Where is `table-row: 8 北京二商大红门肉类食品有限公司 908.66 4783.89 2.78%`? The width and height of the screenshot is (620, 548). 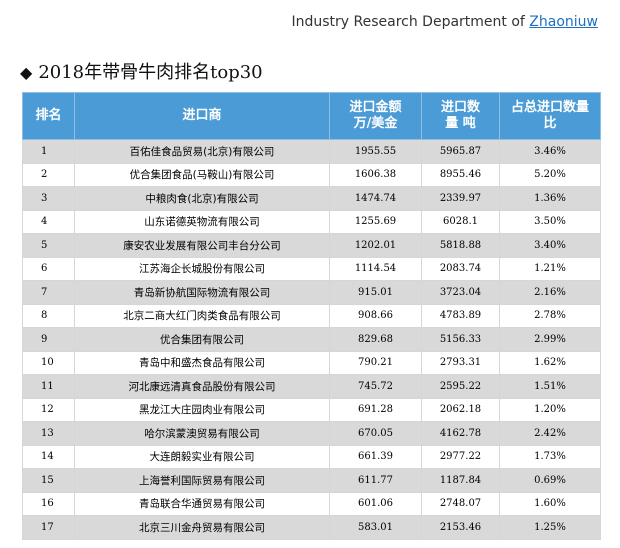 table-row: 8 北京二商大红门肉类食品有限公司 908.66 4783.89 2.78% is located at coordinates (311, 315).